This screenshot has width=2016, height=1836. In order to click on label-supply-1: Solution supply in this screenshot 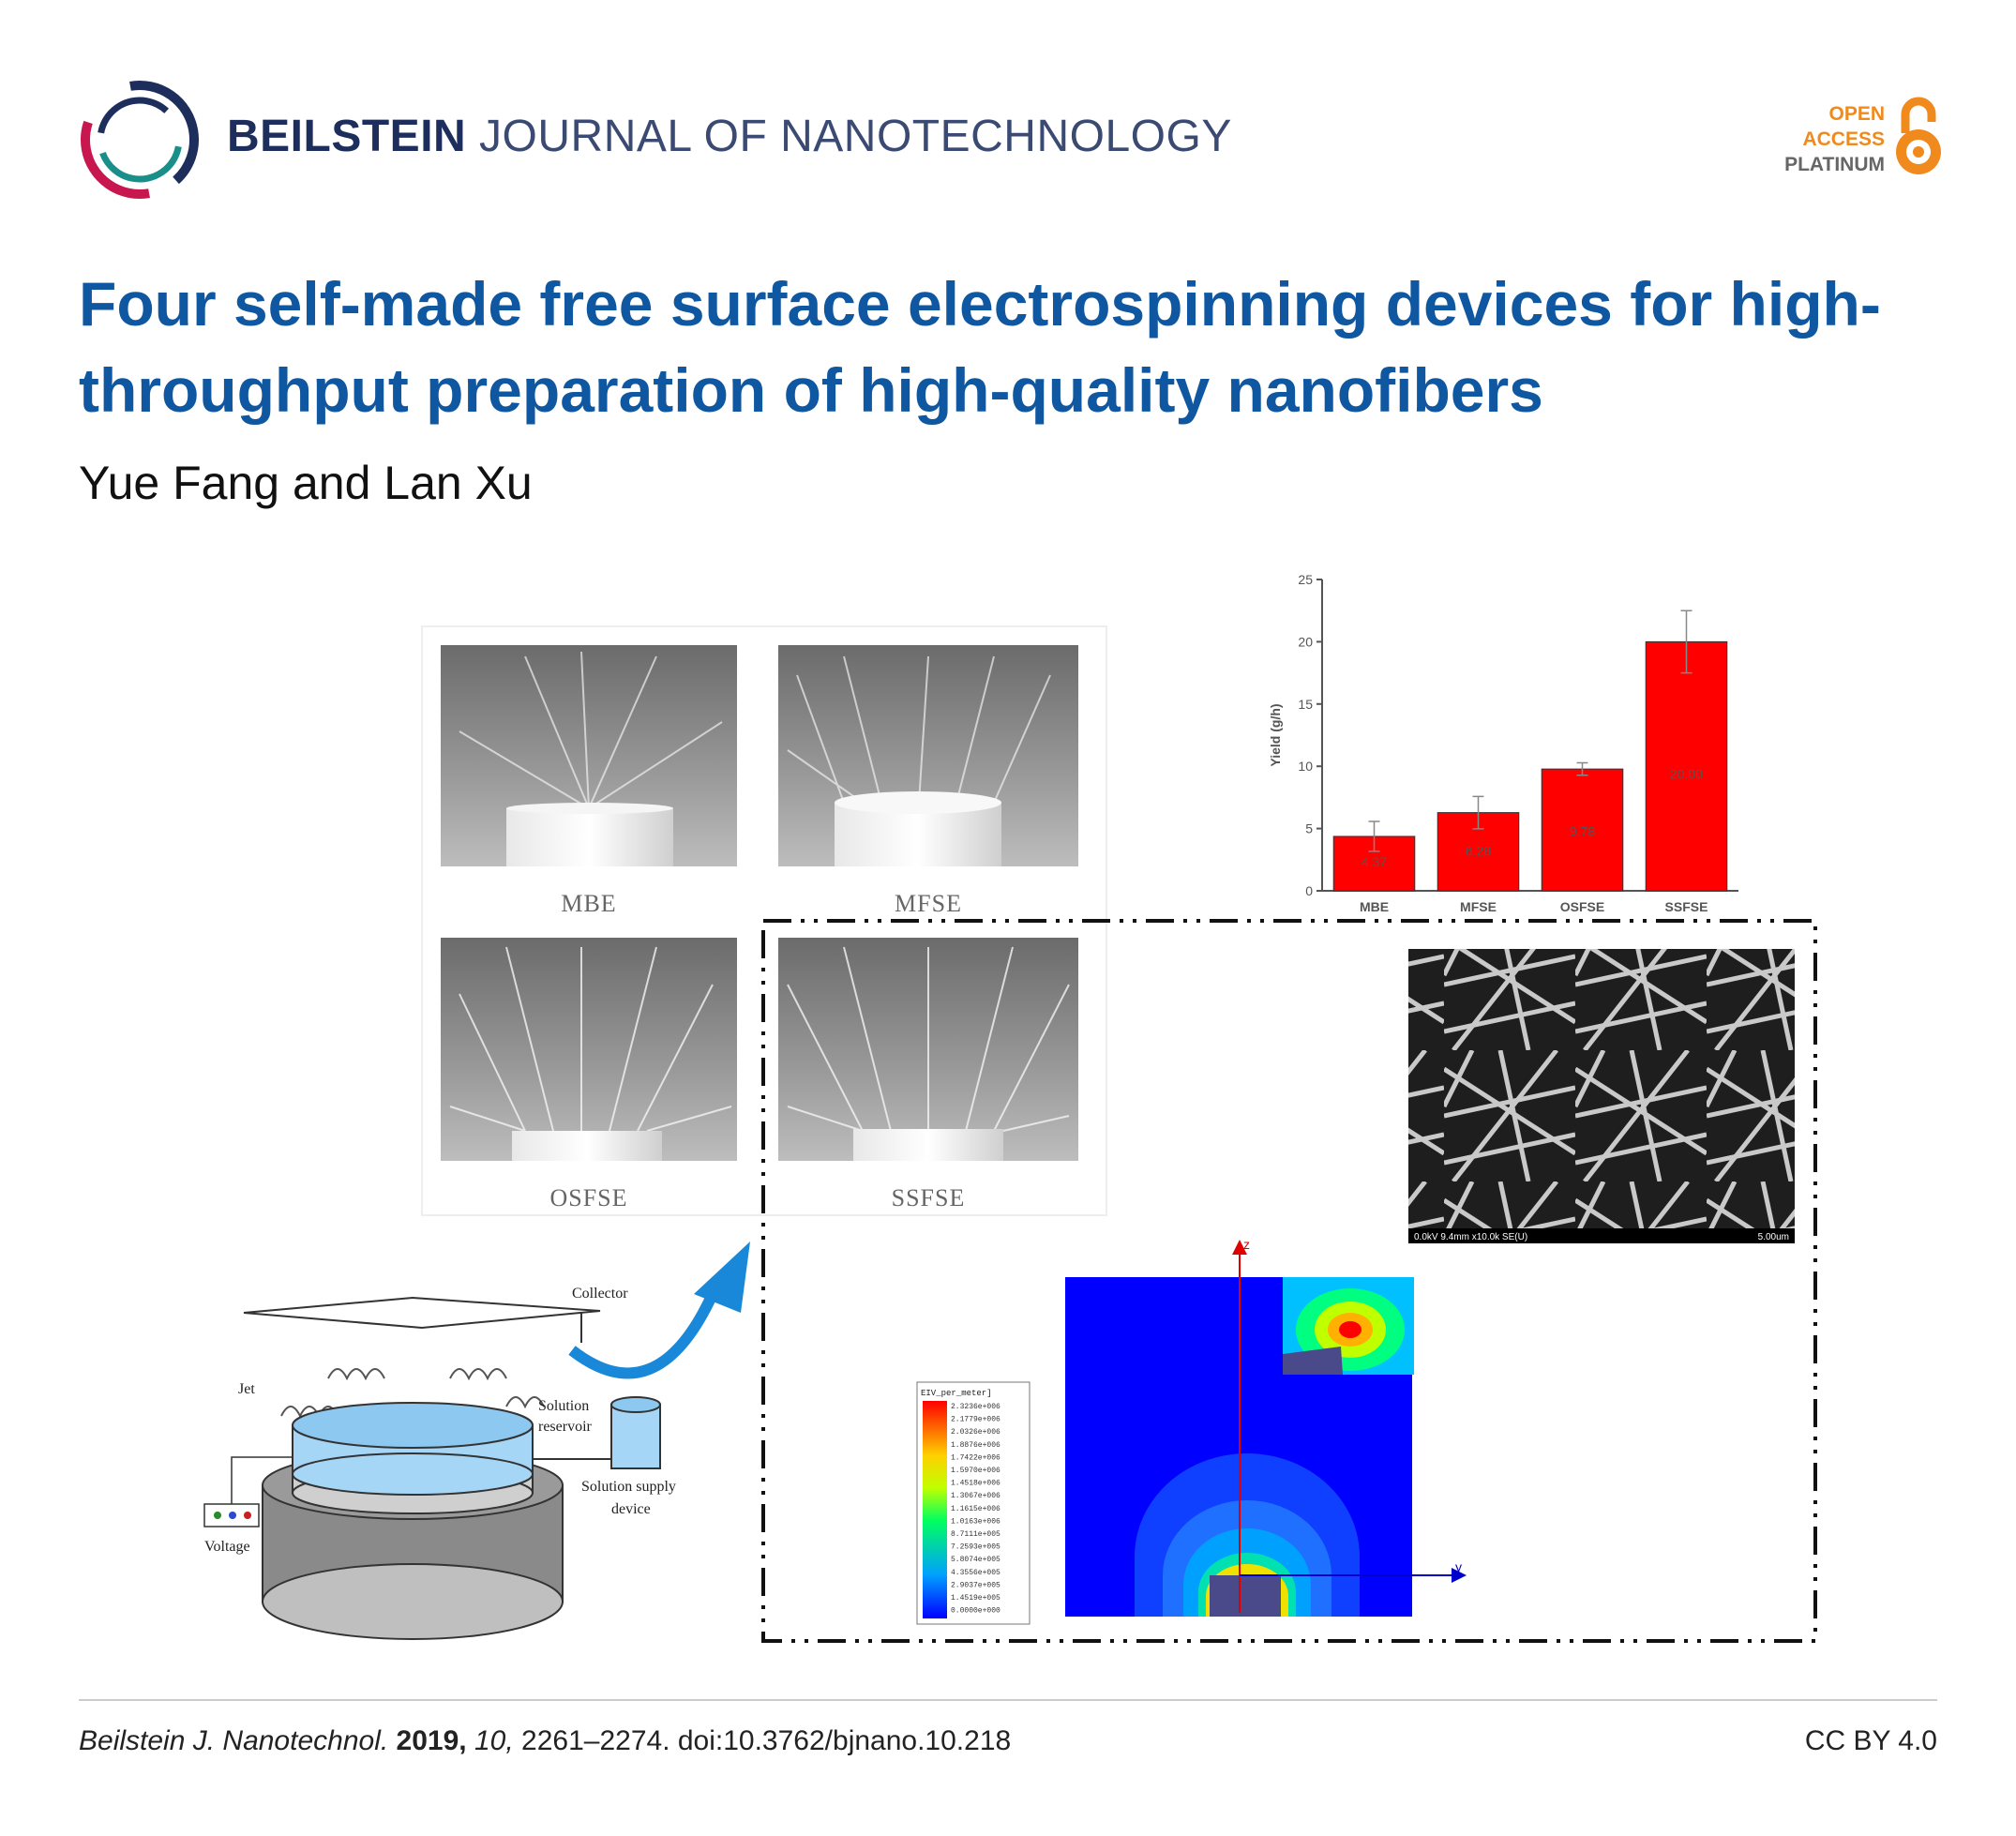, I will do `click(628, 1487)`.